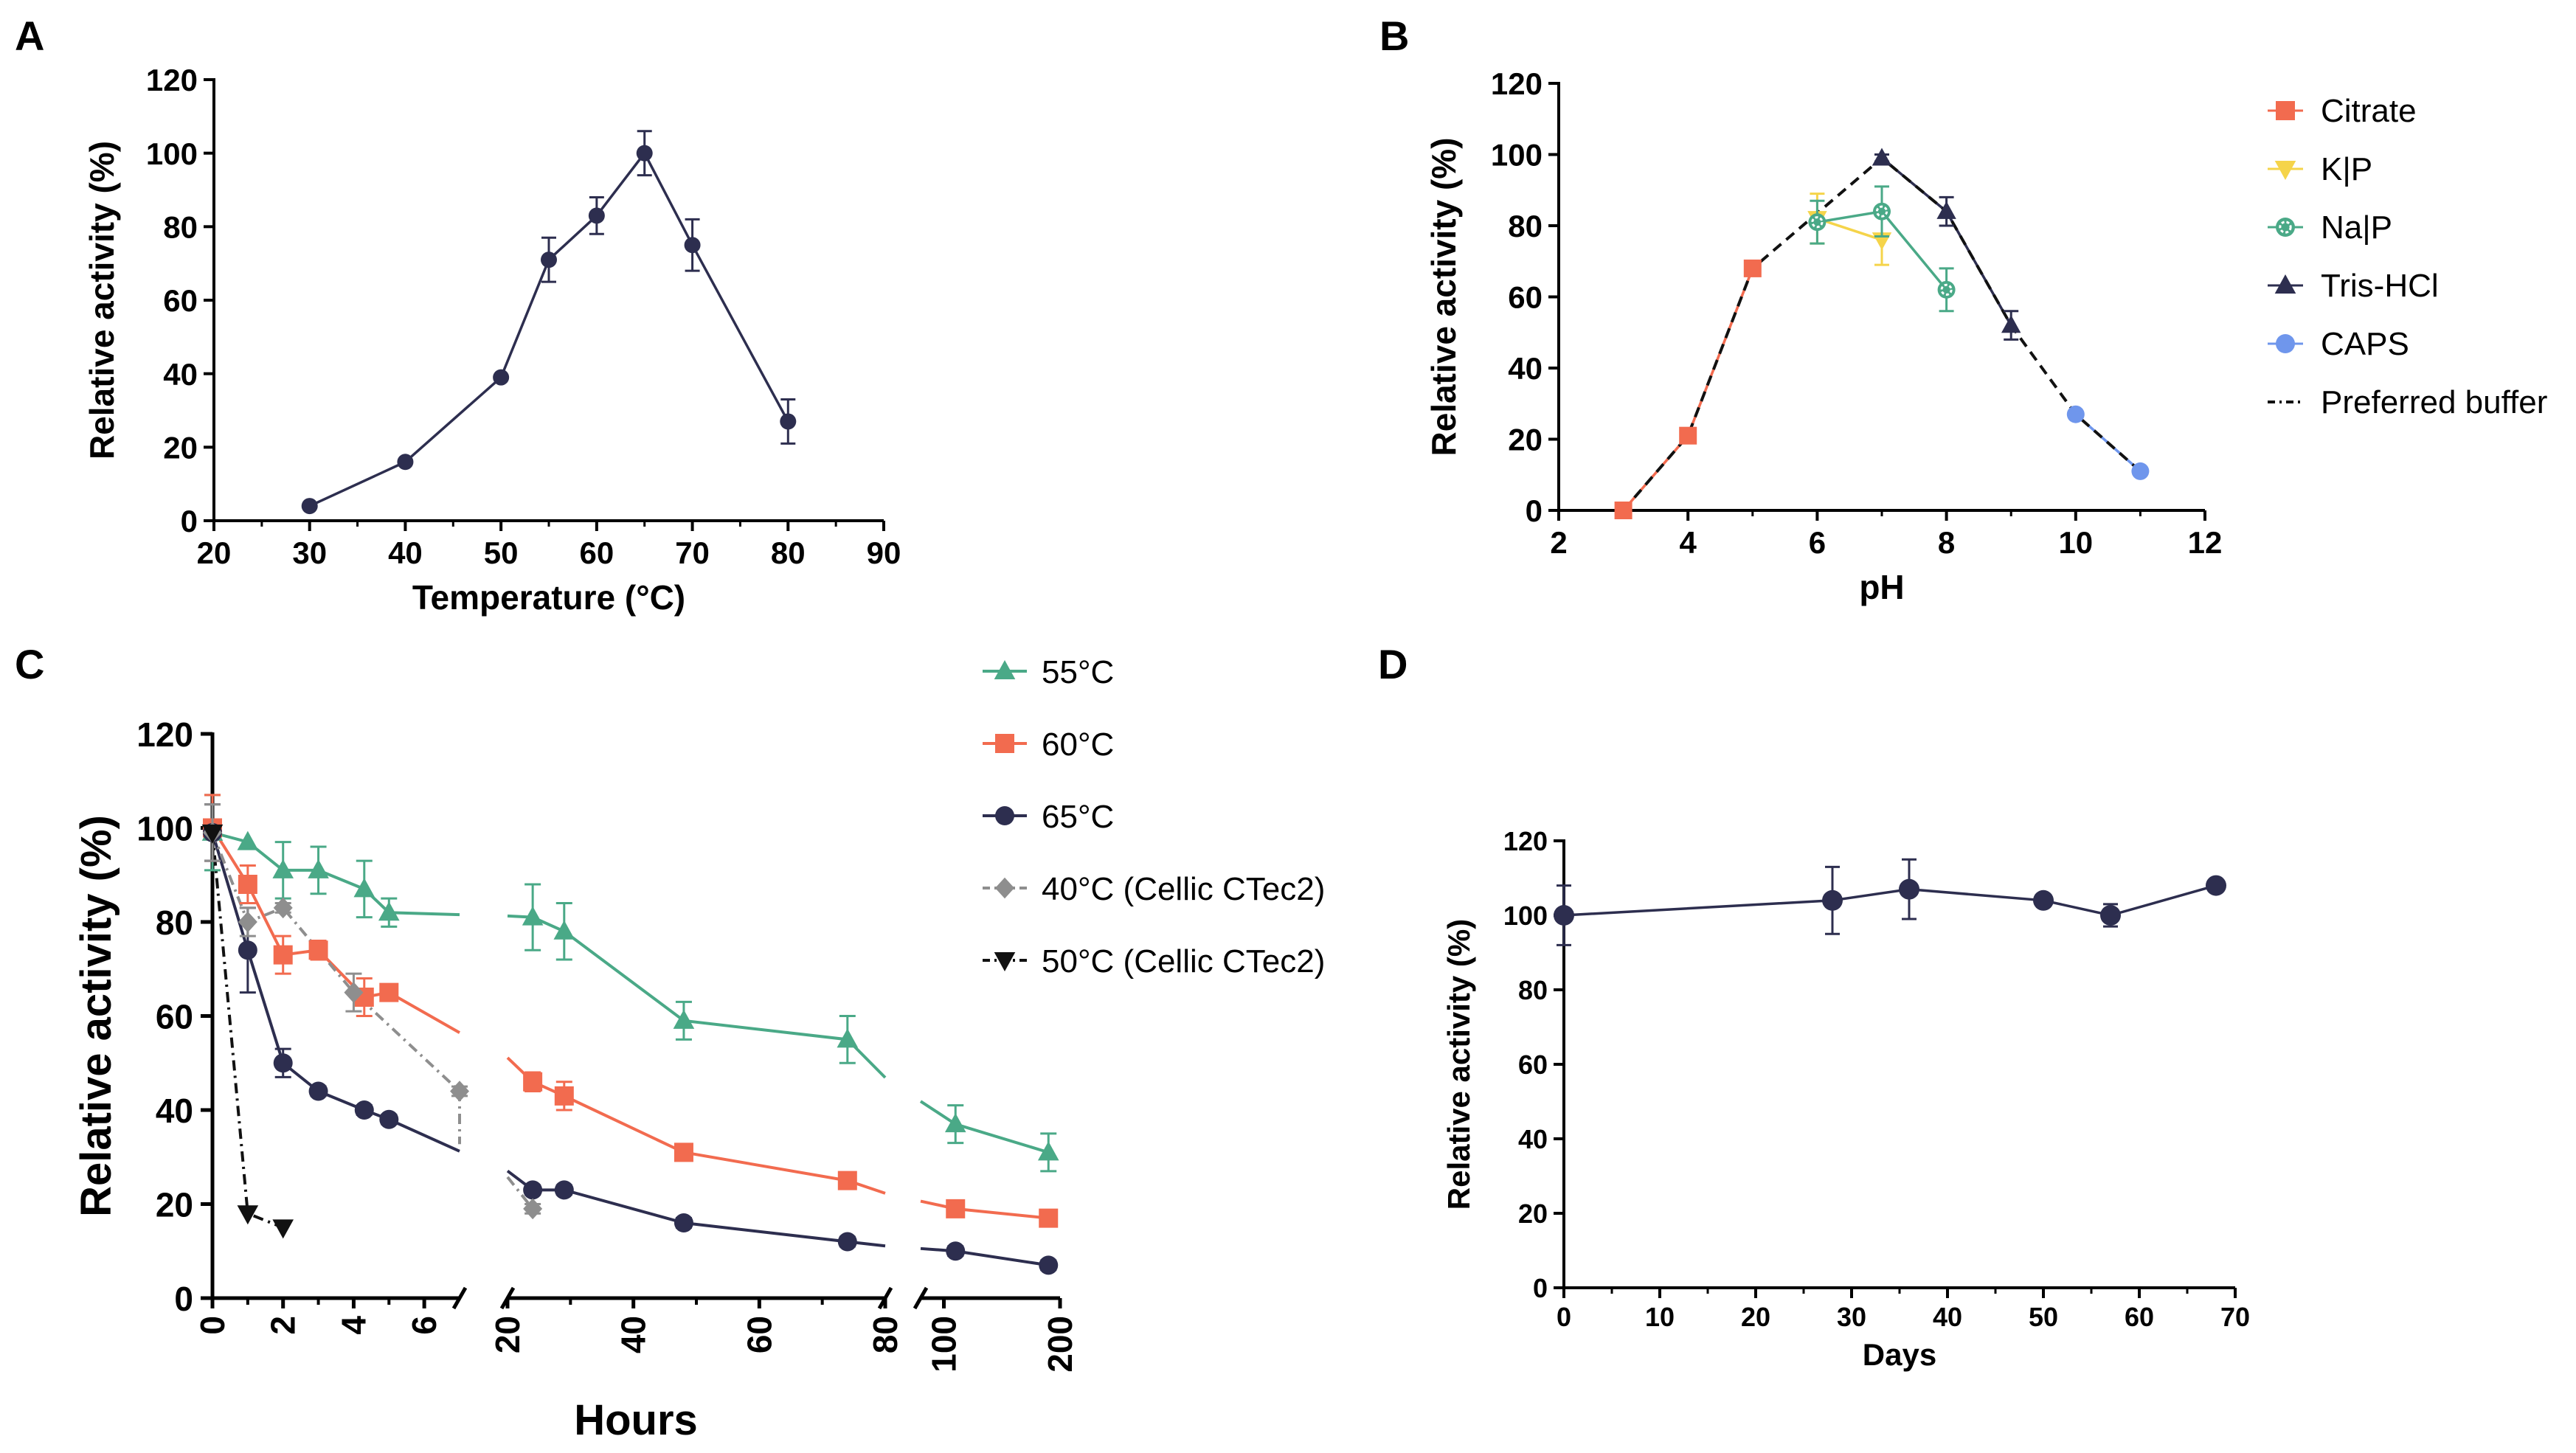 The image size is (2576, 1453). What do you see at coordinates (30, 664) in the screenshot?
I see `panel-letter-C: C` at bounding box center [30, 664].